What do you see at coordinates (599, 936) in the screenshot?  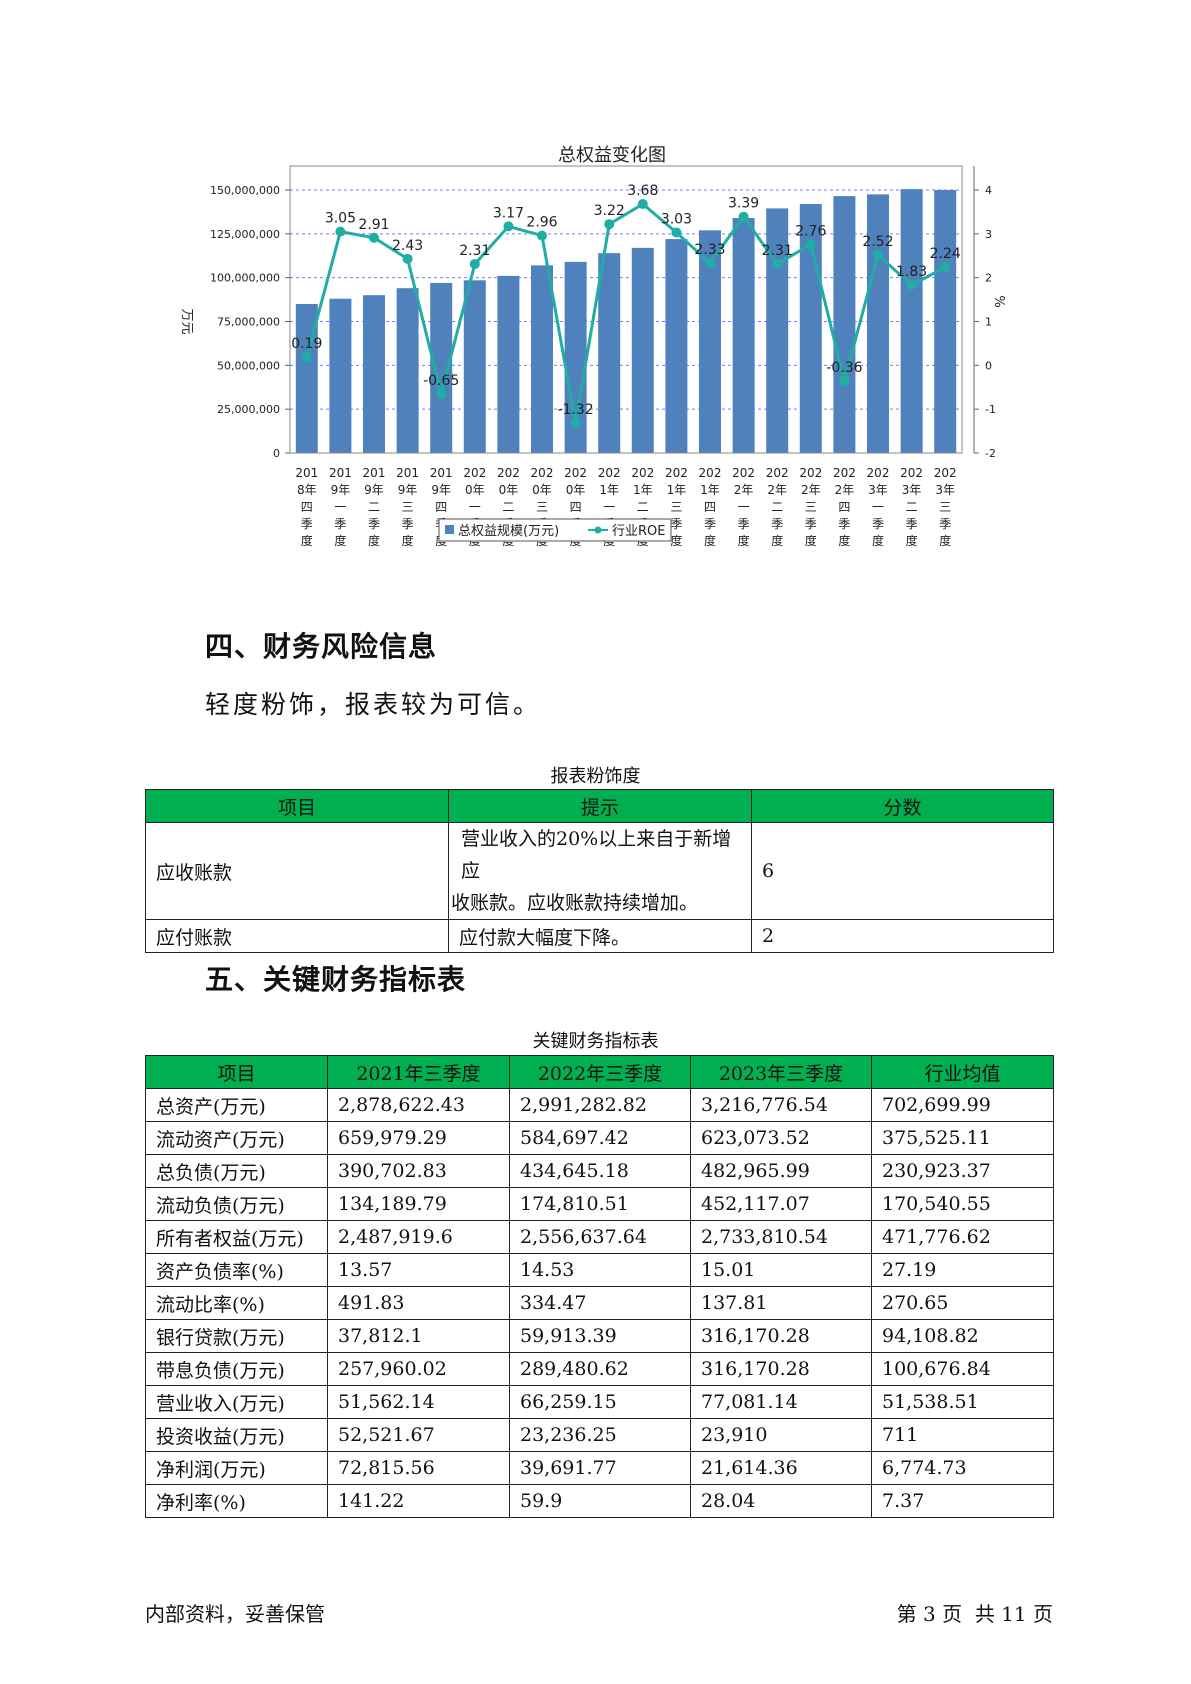 I see `table-row: 应付账款 应付款大幅度下降。 2` at bounding box center [599, 936].